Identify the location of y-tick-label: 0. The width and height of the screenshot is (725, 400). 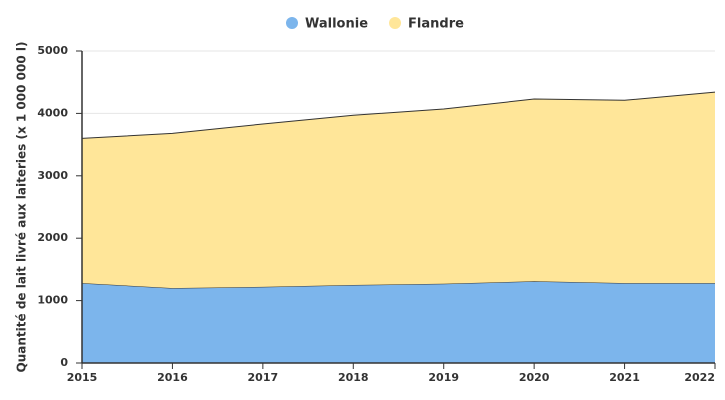
(64, 362).